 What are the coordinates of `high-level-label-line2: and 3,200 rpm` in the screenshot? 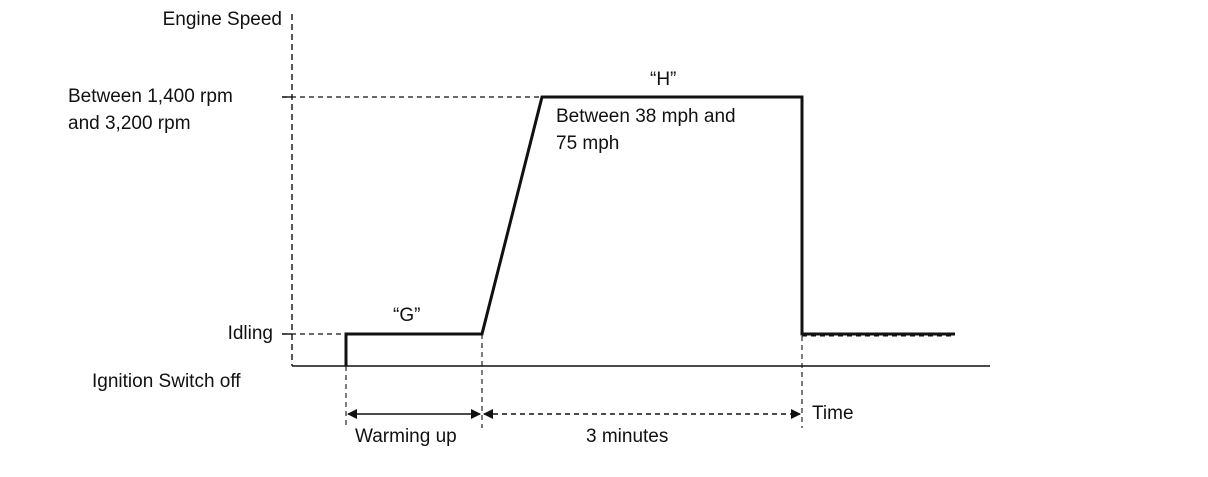 It's located at (129, 123).